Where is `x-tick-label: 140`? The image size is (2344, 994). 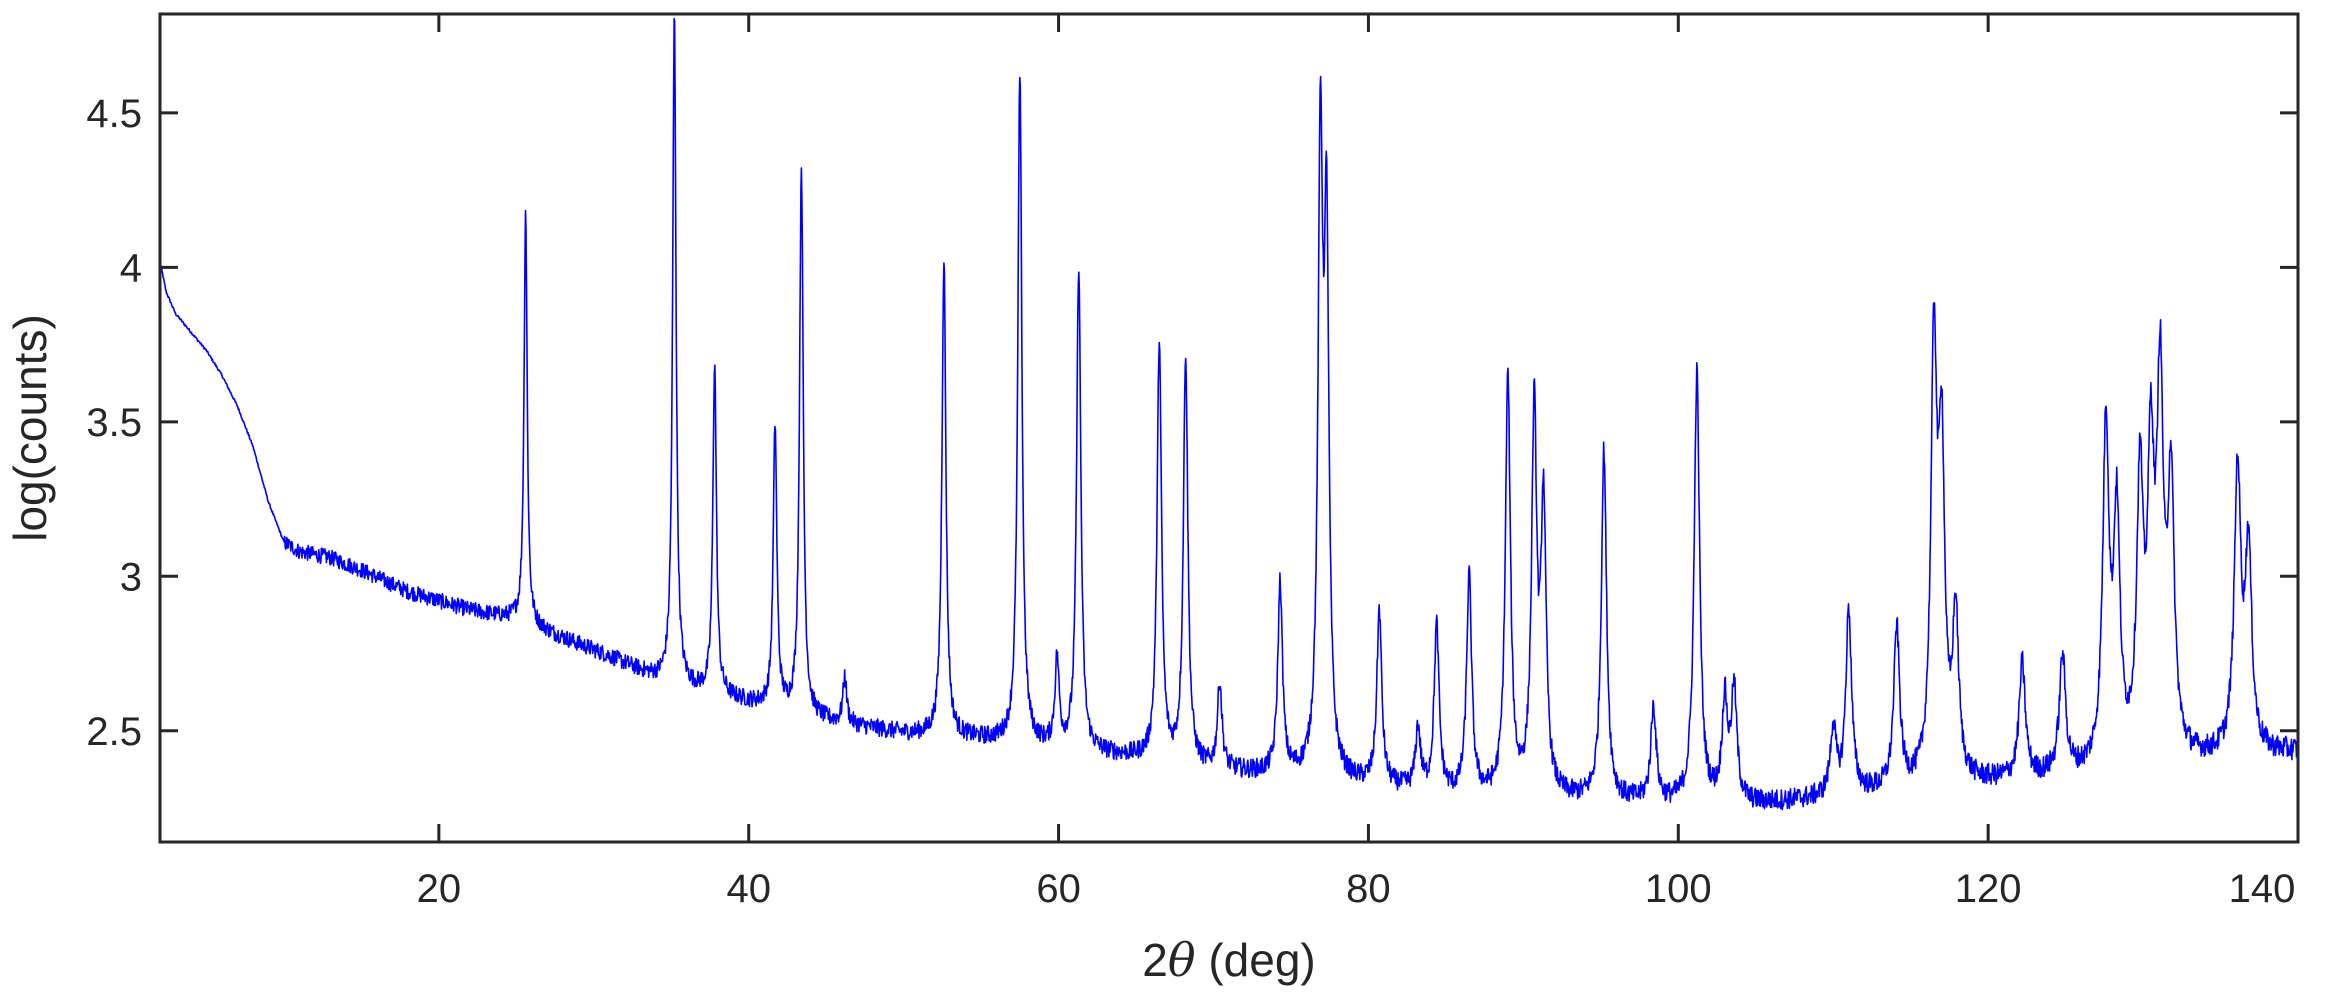
x-tick-label: 140 is located at coordinates (2262, 889).